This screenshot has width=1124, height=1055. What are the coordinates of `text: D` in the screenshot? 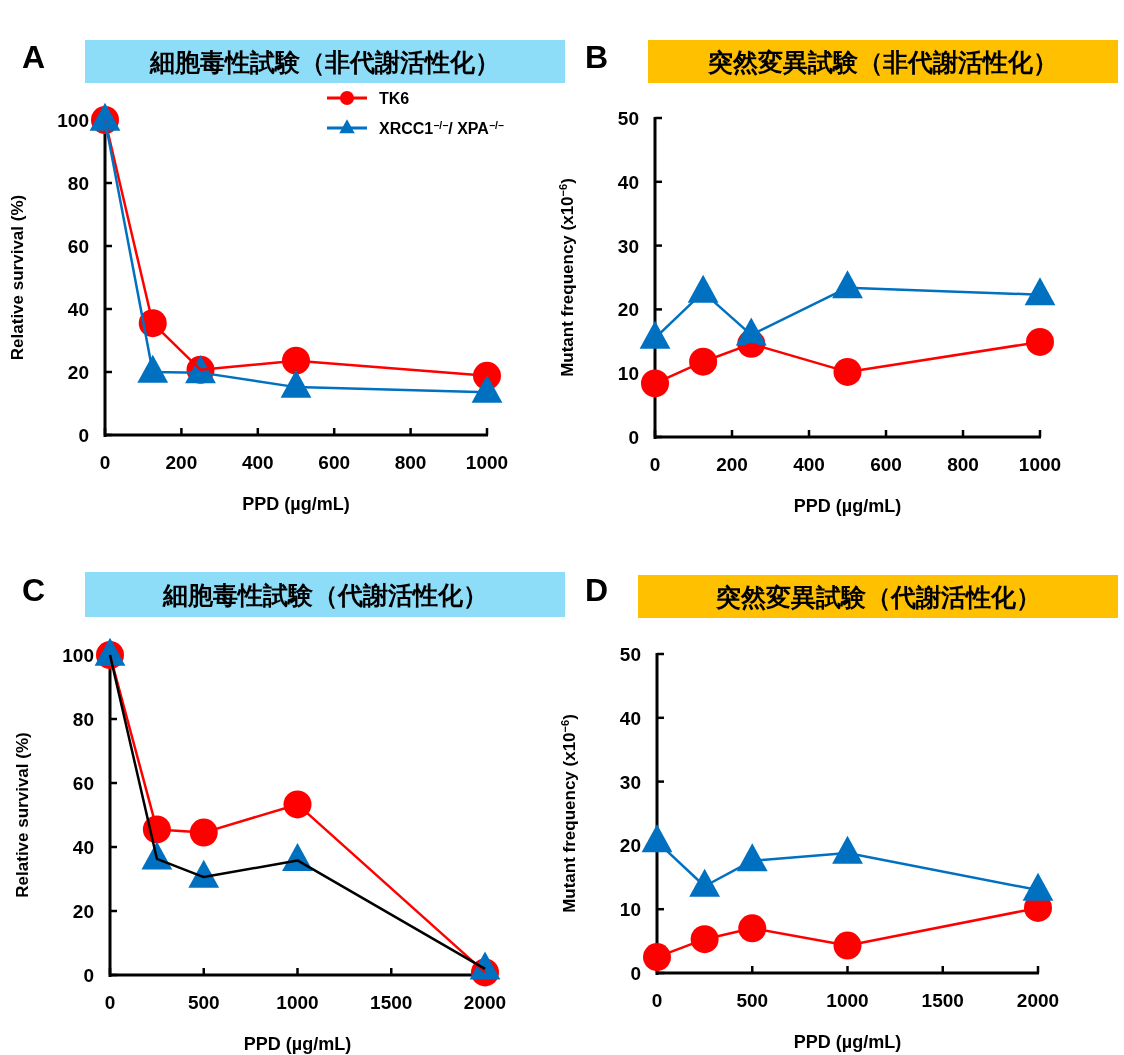 It's located at (597, 590).